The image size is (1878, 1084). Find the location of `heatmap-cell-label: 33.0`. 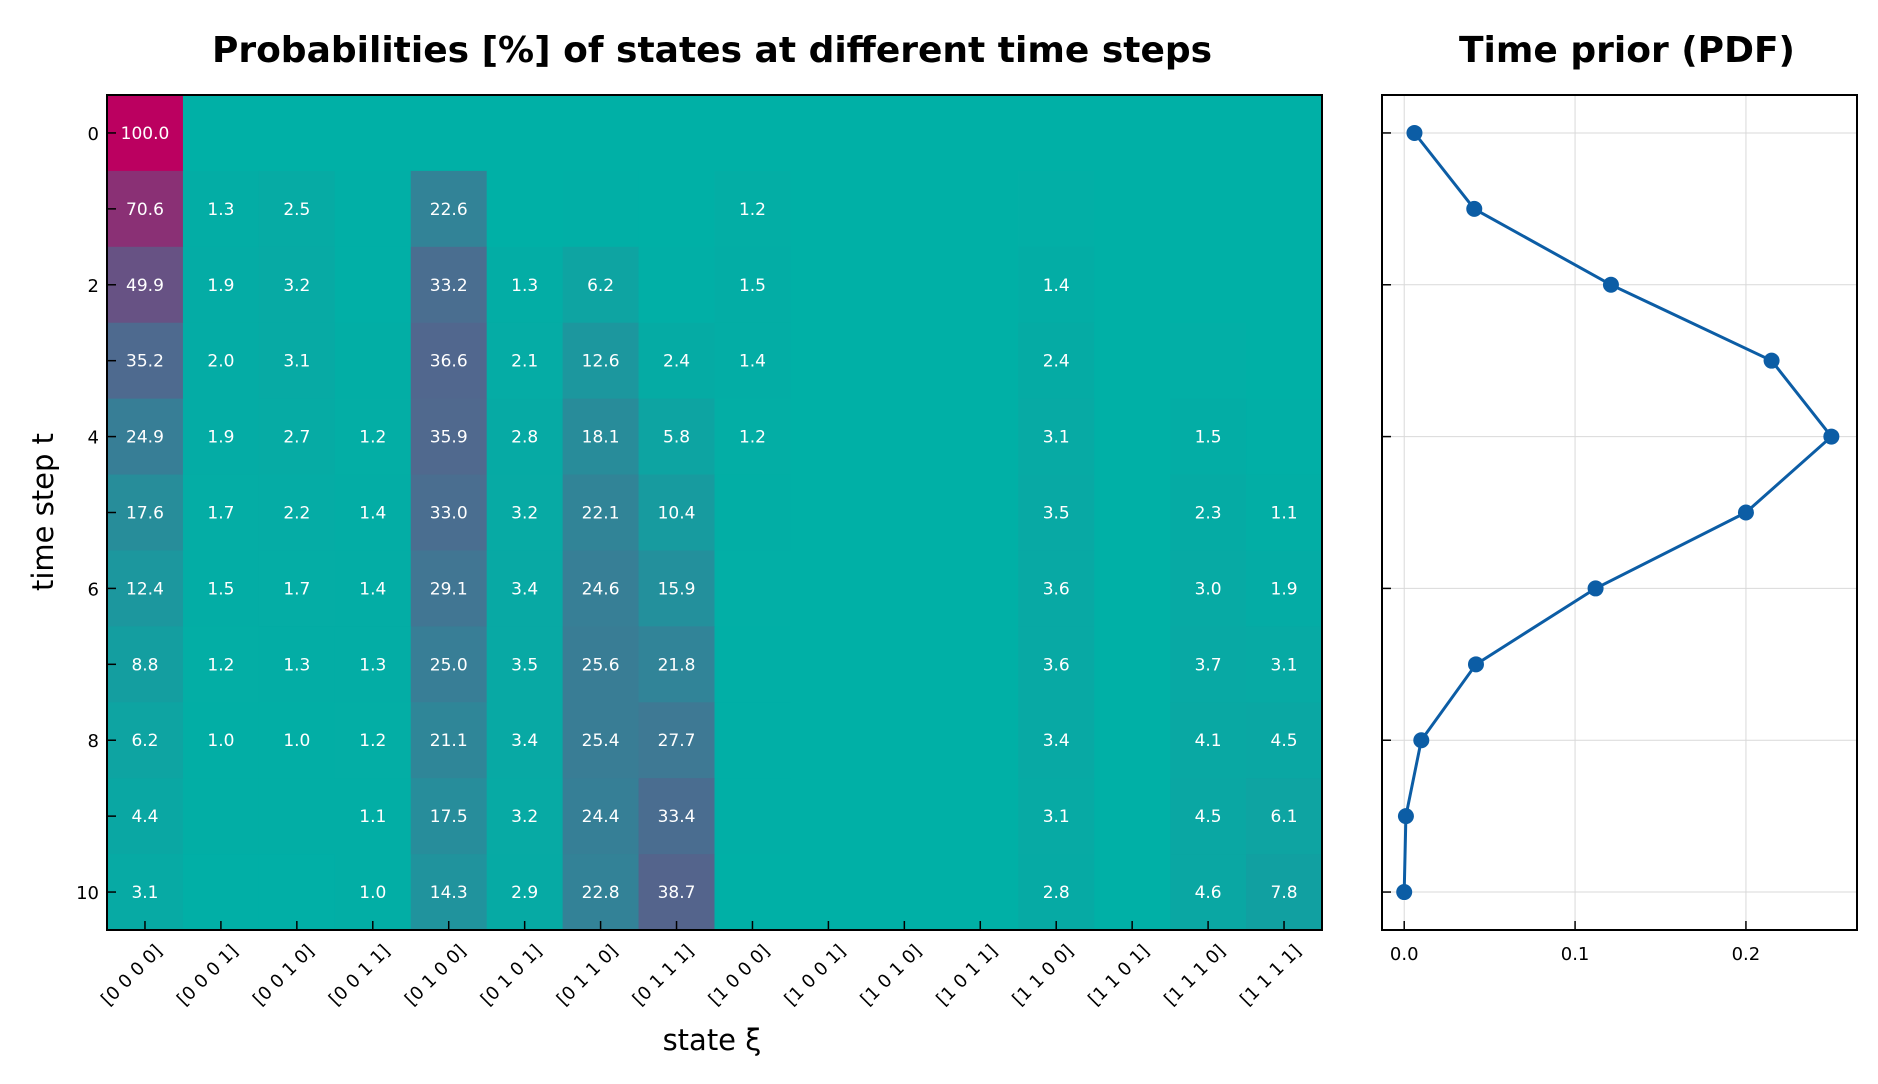

heatmap-cell-label: 33.0 is located at coordinates (449, 514).